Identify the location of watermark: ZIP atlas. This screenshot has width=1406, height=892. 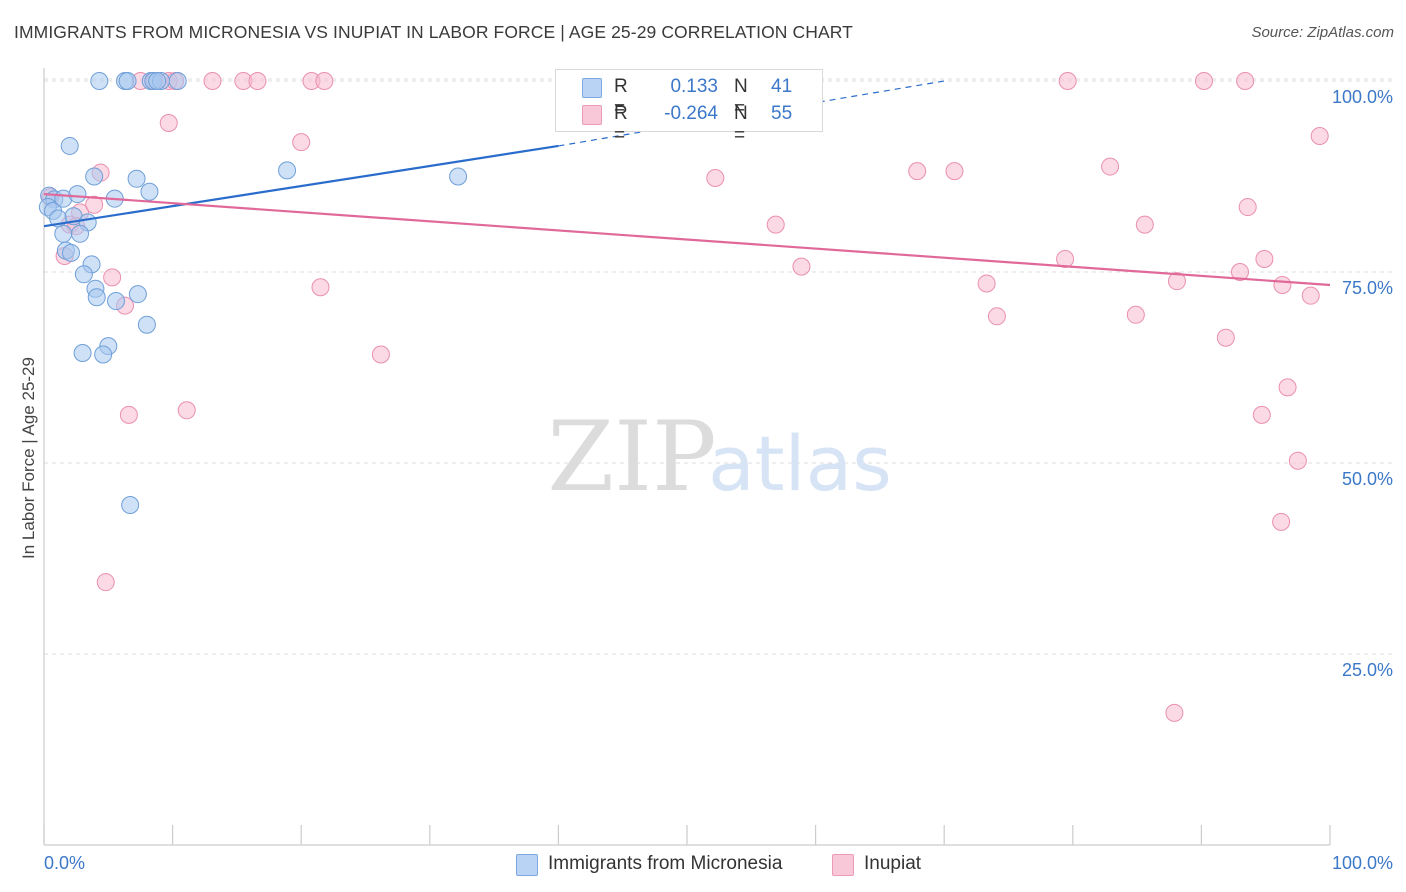
(719, 457).